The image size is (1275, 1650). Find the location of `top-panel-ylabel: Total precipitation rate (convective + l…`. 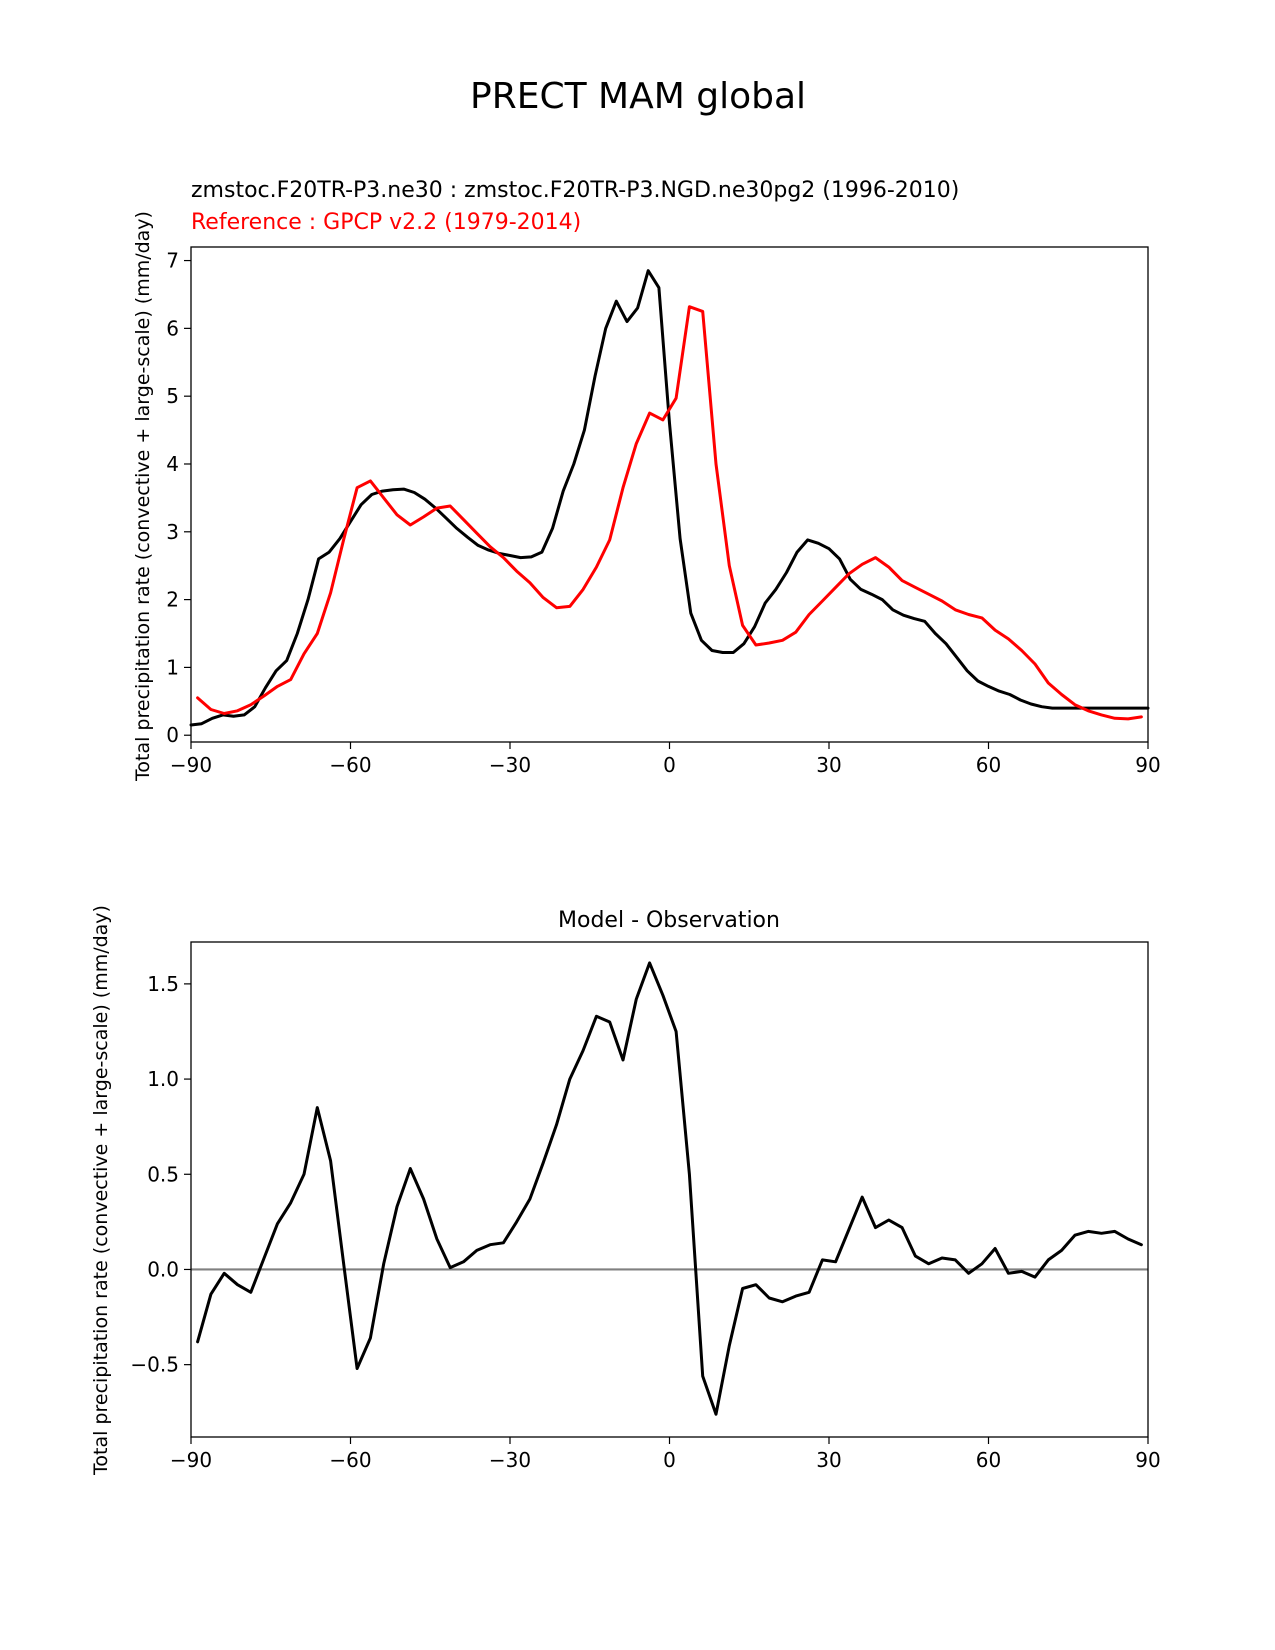

top-panel-ylabel: Total precipitation rate (convective + l… is located at coordinates (143, 496).